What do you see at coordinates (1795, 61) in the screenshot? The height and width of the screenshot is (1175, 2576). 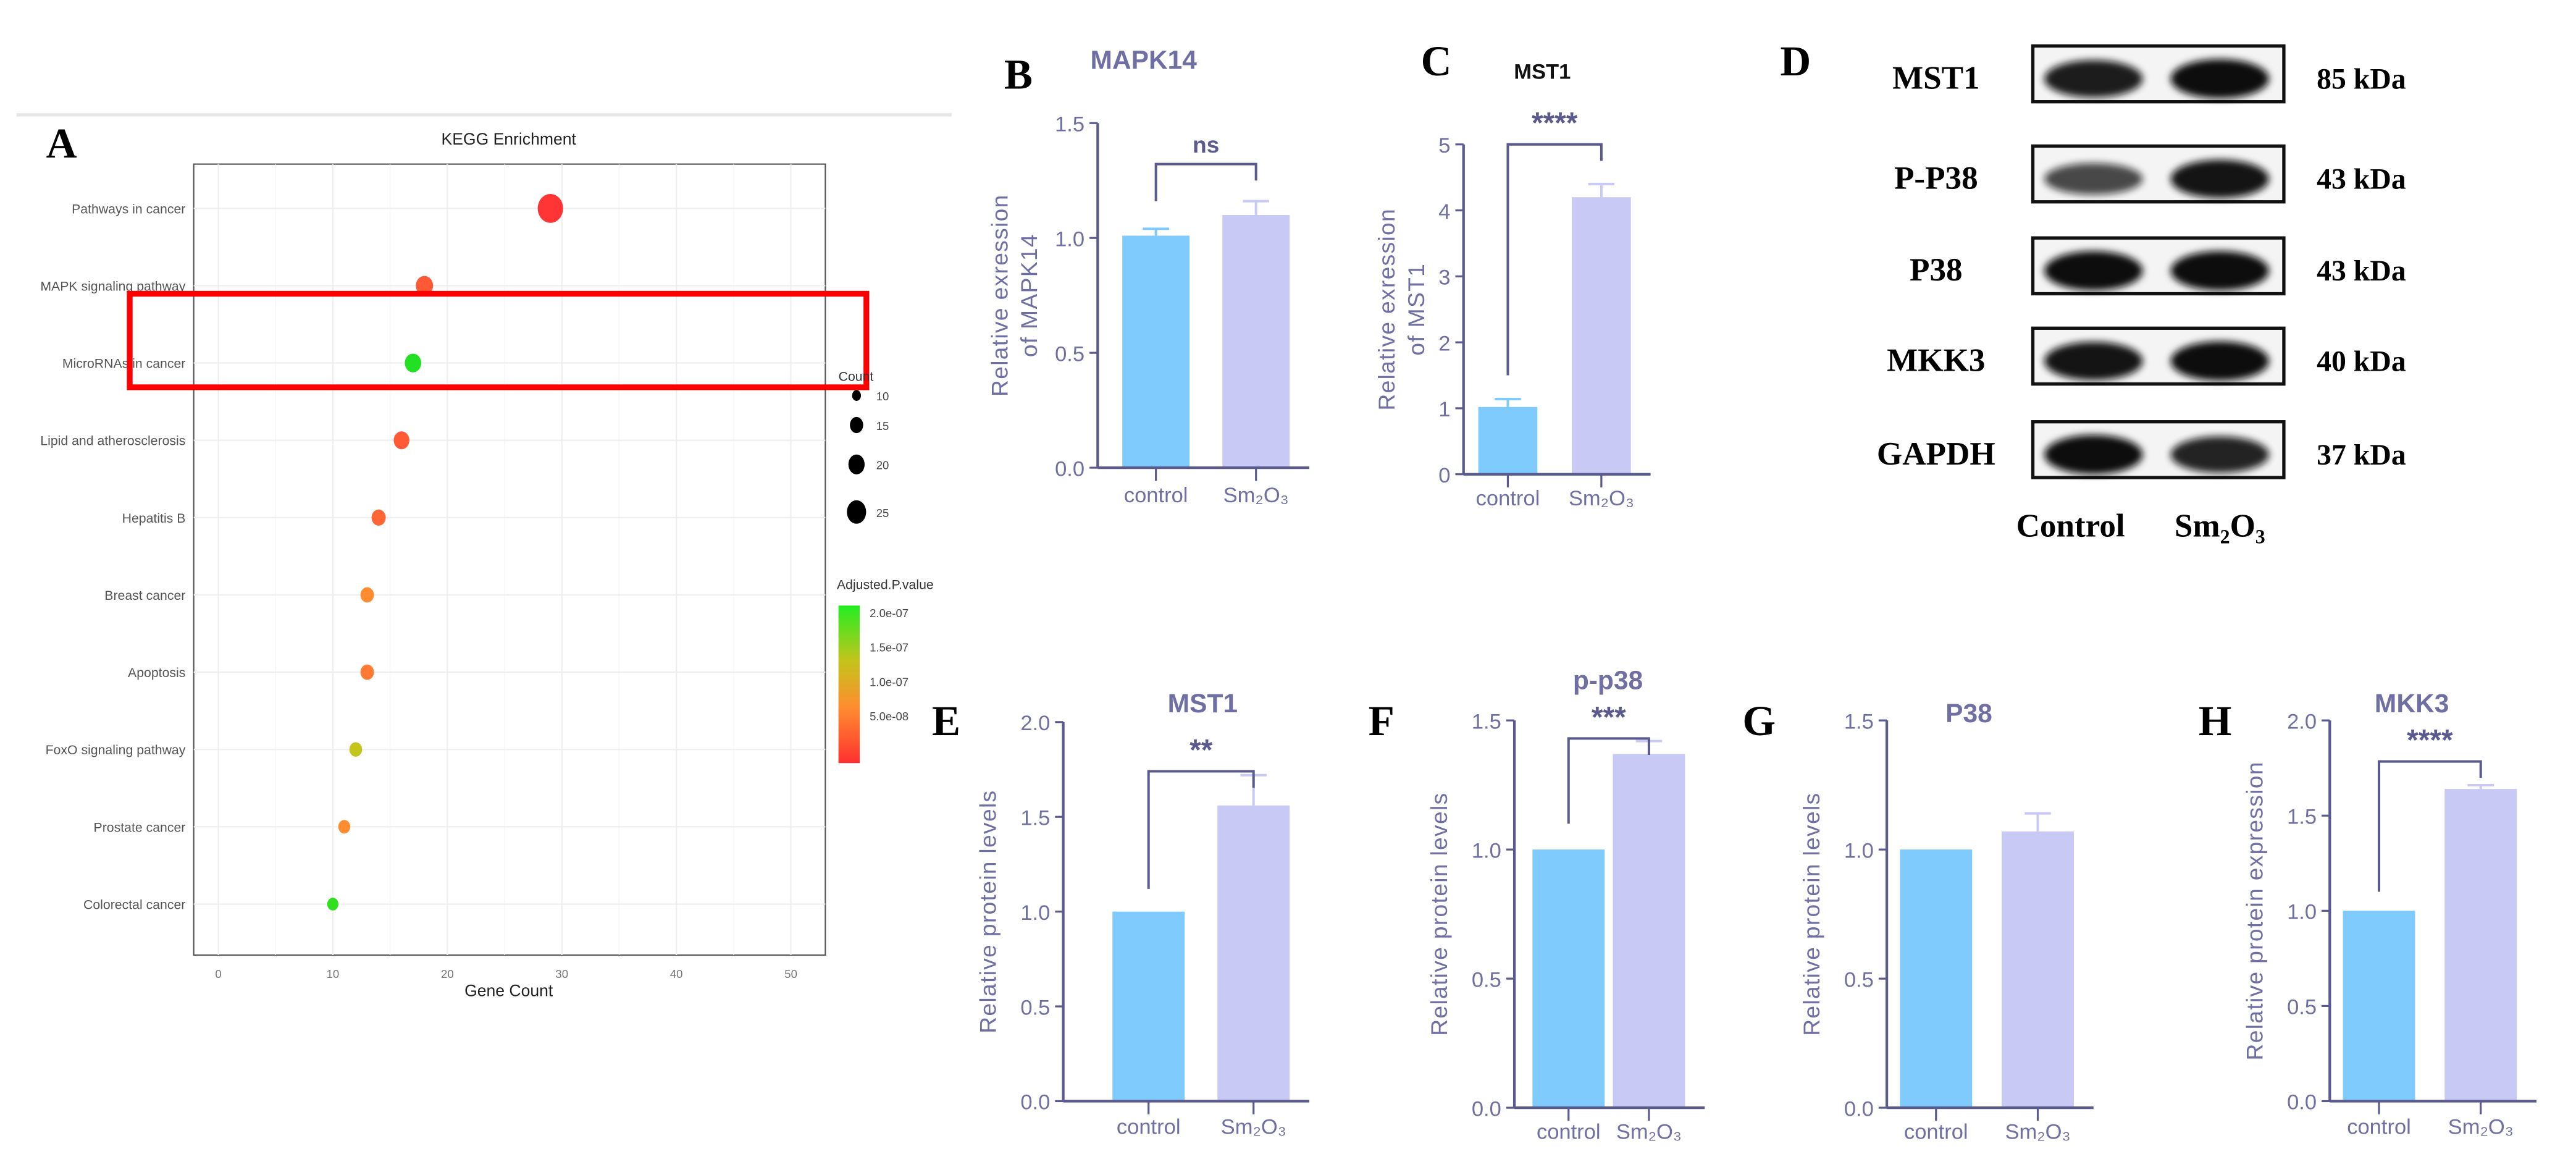 I see `panel-letter: D` at bounding box center [1795, 61].